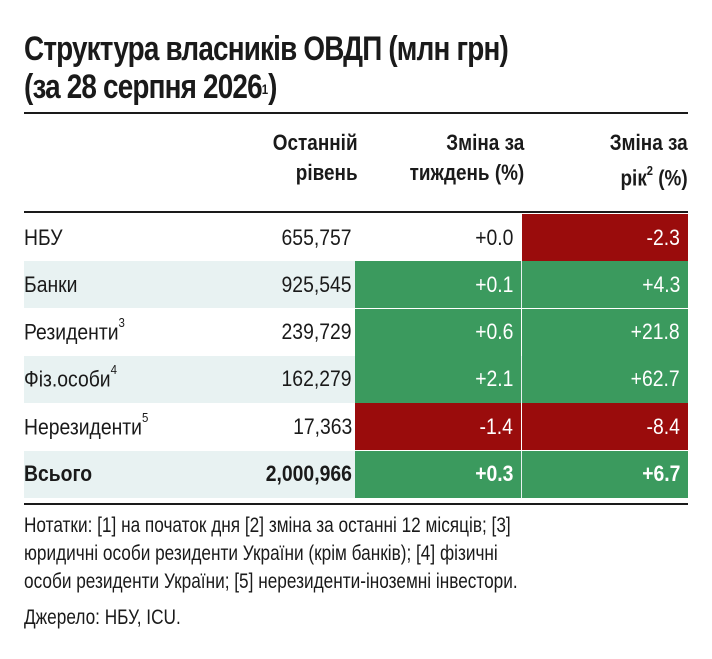 This screenshot has width=712, height=659. I want to click on level-value: 655,757, so click(317, 237).